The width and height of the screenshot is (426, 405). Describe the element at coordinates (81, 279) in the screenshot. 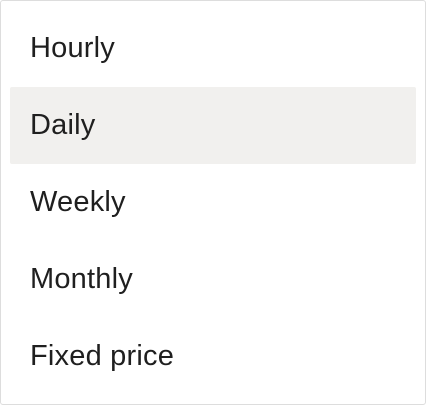

I see `option-monthly: Monthly` at that location.